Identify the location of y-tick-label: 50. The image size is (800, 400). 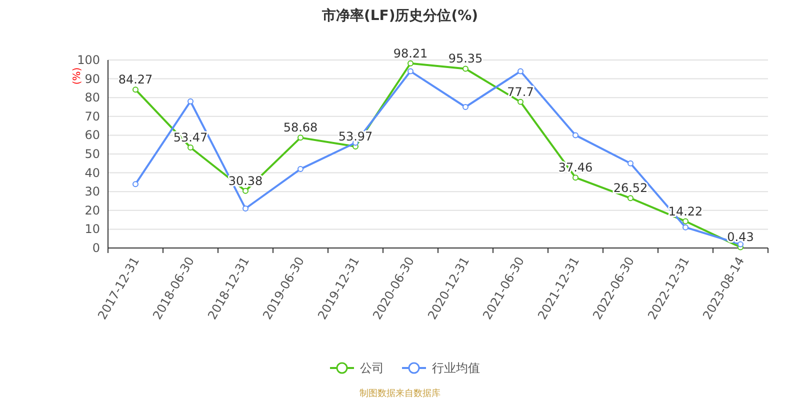
(92, 154).